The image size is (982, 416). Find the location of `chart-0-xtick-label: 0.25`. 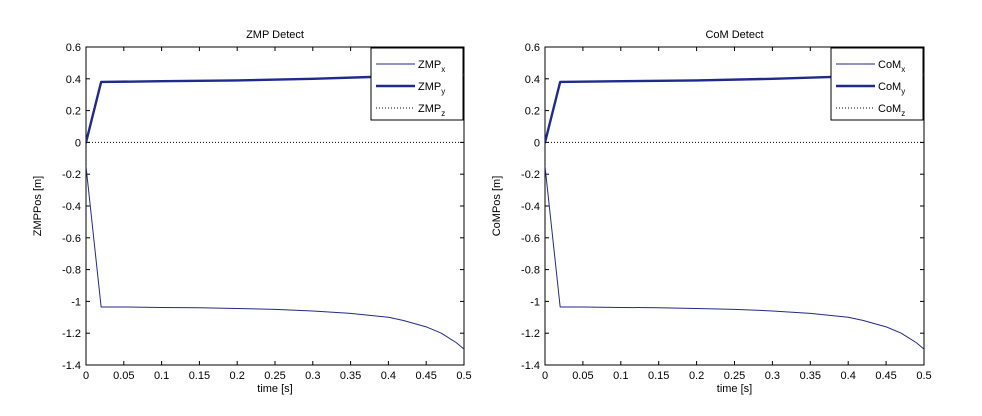

chart-0-xtick-label: 0.25 is located at coordinates (274, 376).